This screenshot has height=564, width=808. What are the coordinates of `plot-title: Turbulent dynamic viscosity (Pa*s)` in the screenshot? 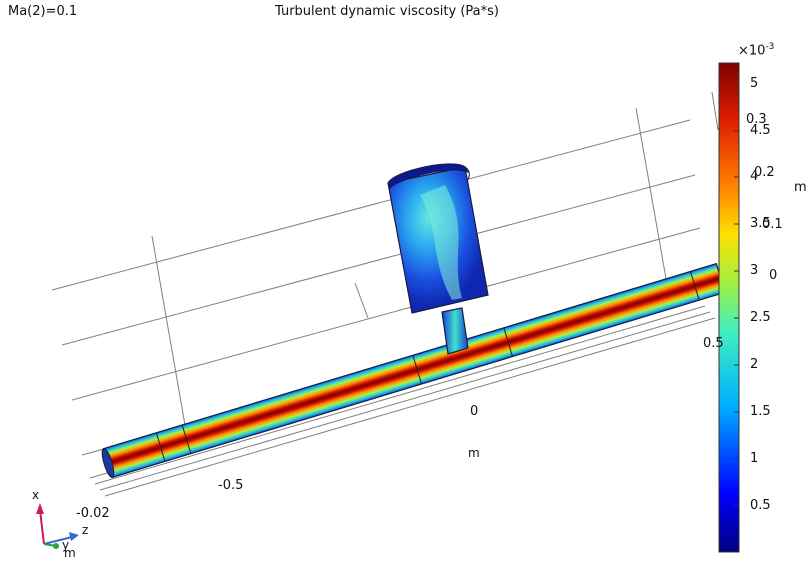 It's located at (387, 11).